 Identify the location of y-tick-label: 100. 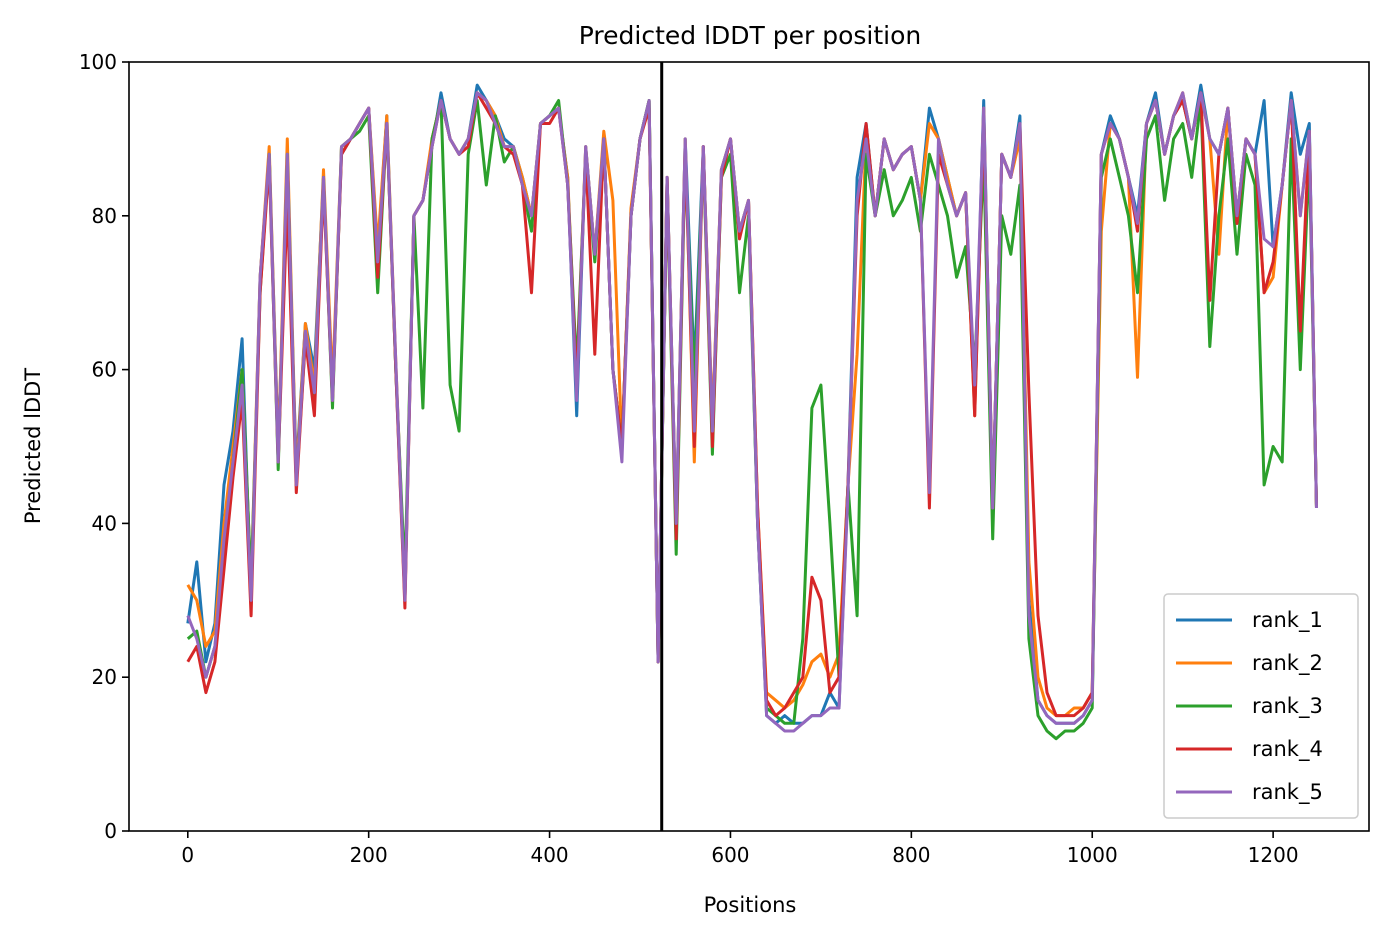
(98, 62).